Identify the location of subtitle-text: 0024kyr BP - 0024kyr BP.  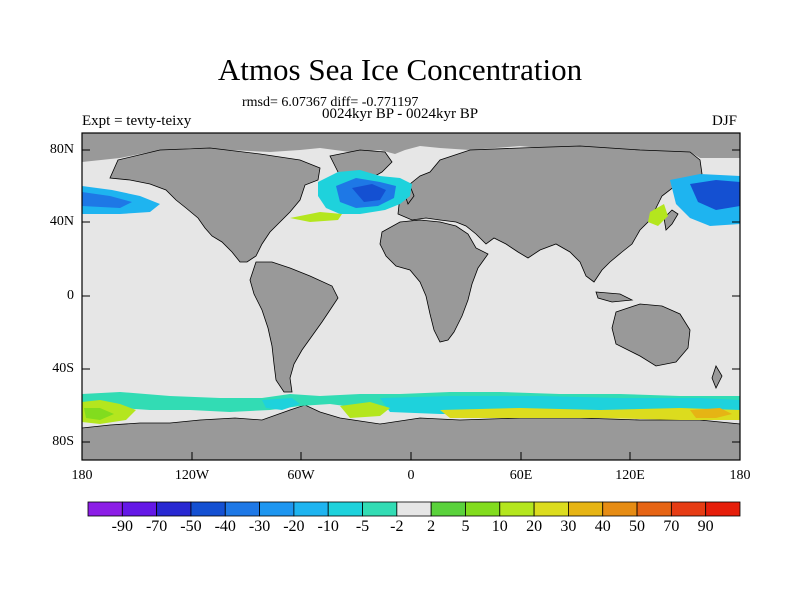
(400, 114).